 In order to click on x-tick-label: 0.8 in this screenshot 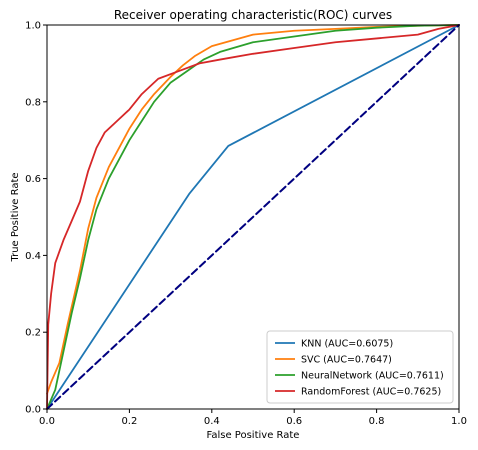, I will do `click(377, 421)`.